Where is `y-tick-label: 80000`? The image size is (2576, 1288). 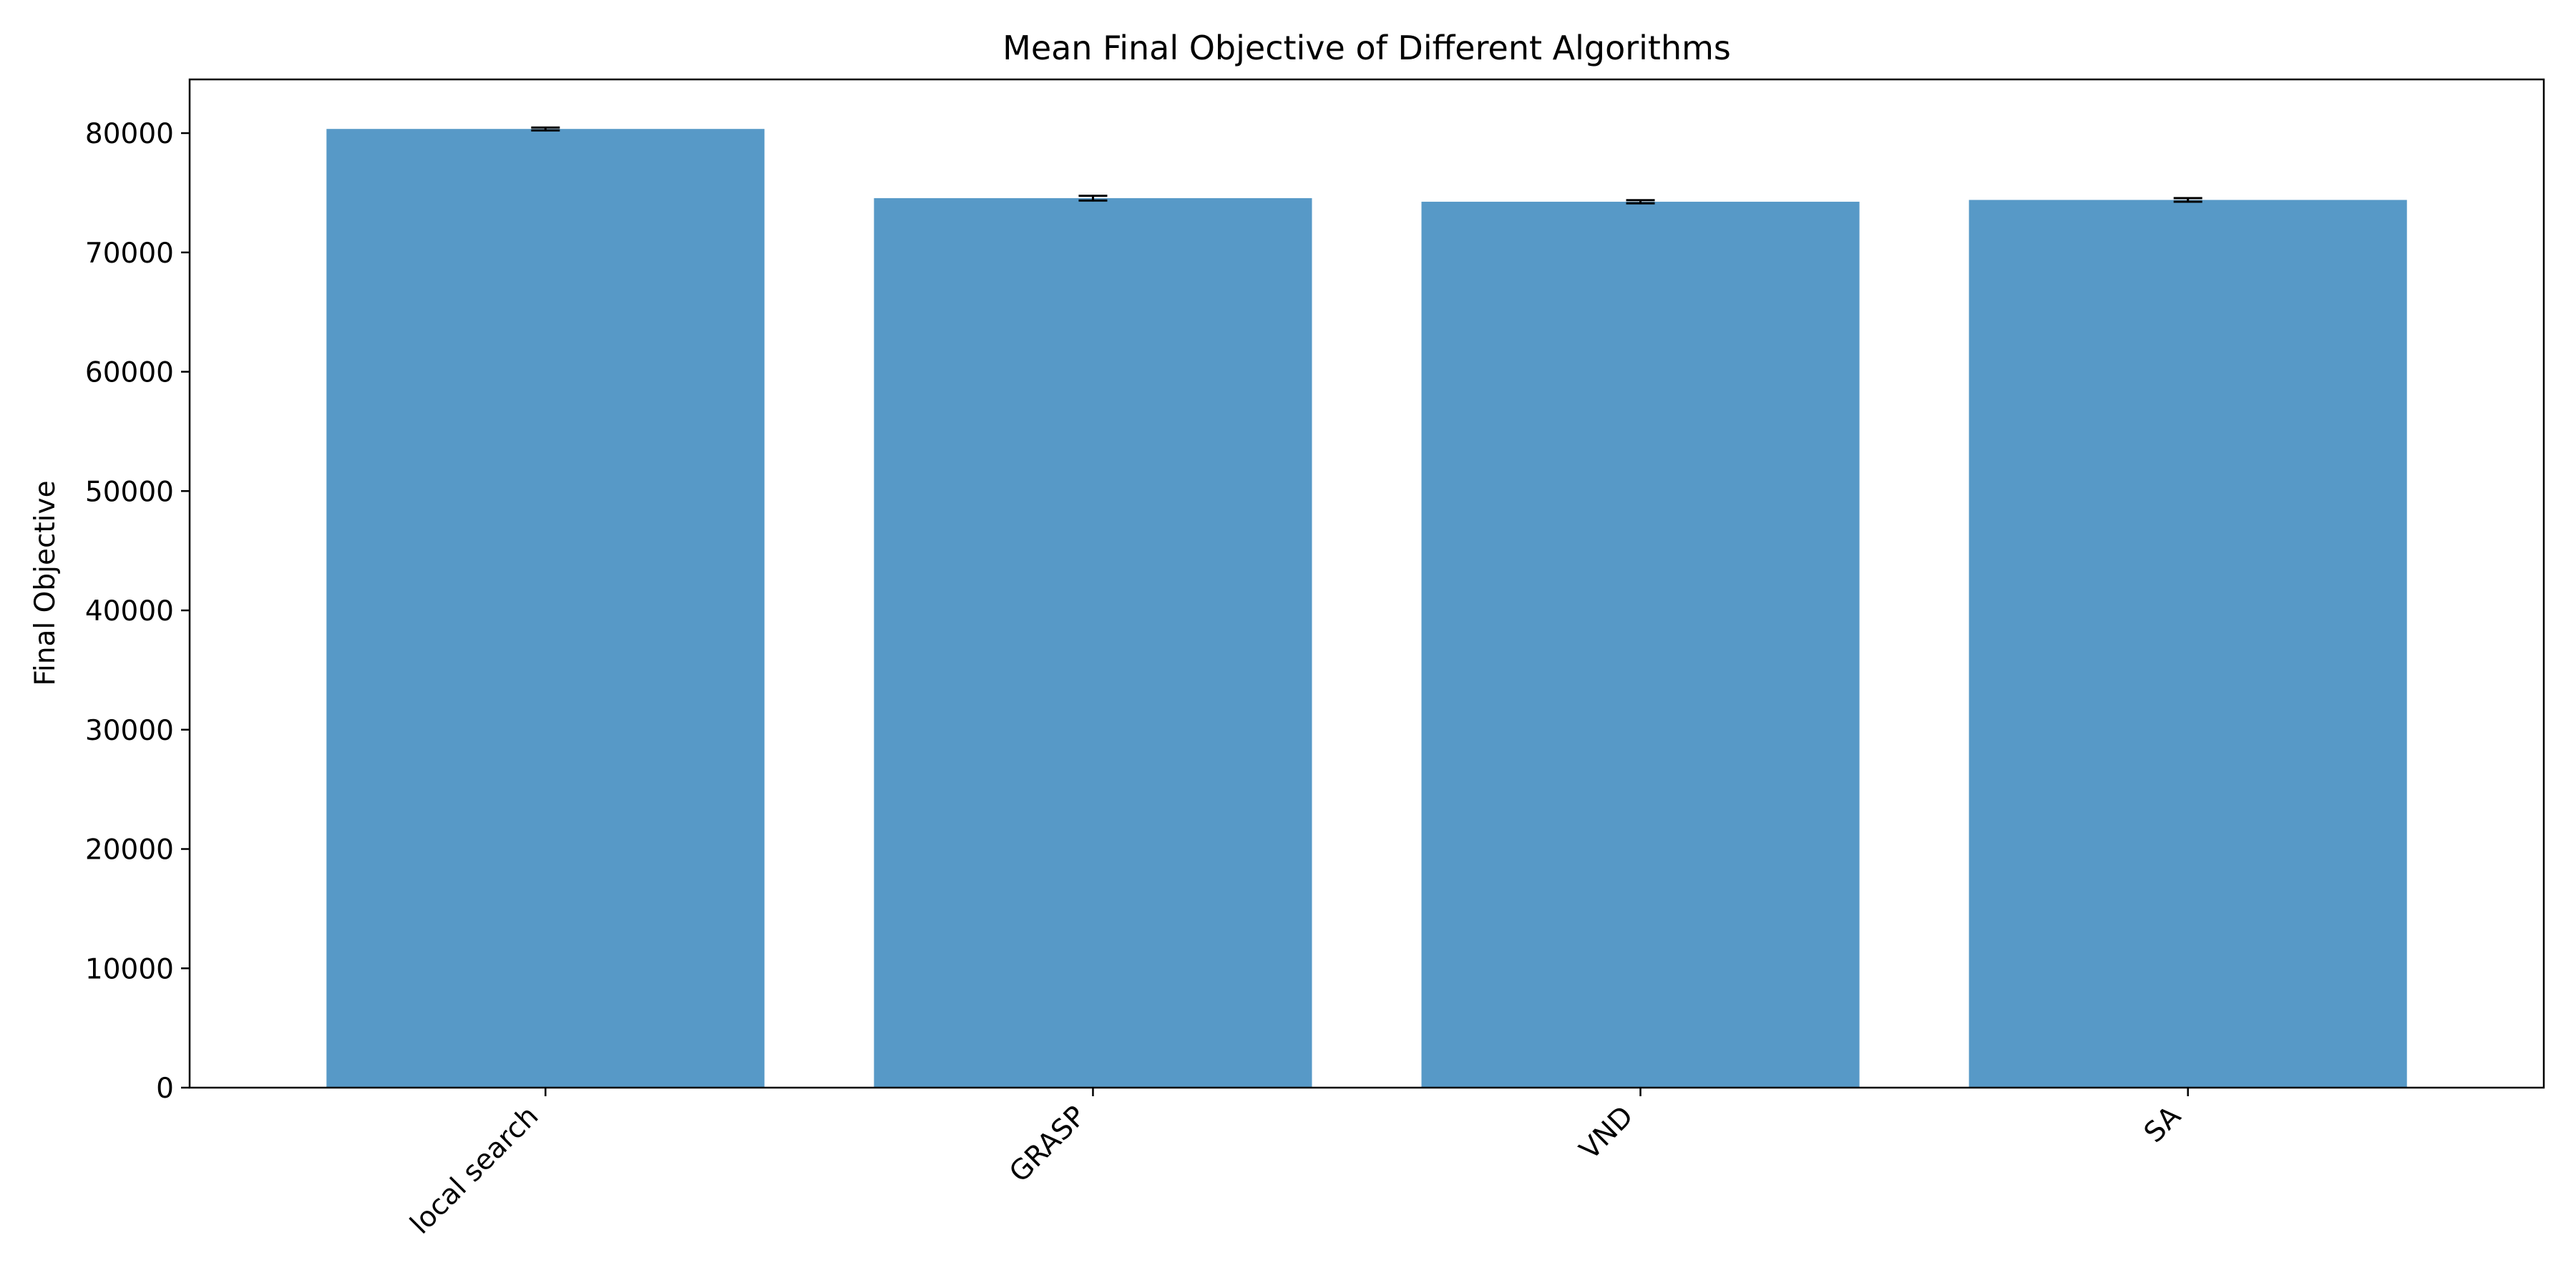
y-tick-label: 80000 is located at coordinates (129, 134).